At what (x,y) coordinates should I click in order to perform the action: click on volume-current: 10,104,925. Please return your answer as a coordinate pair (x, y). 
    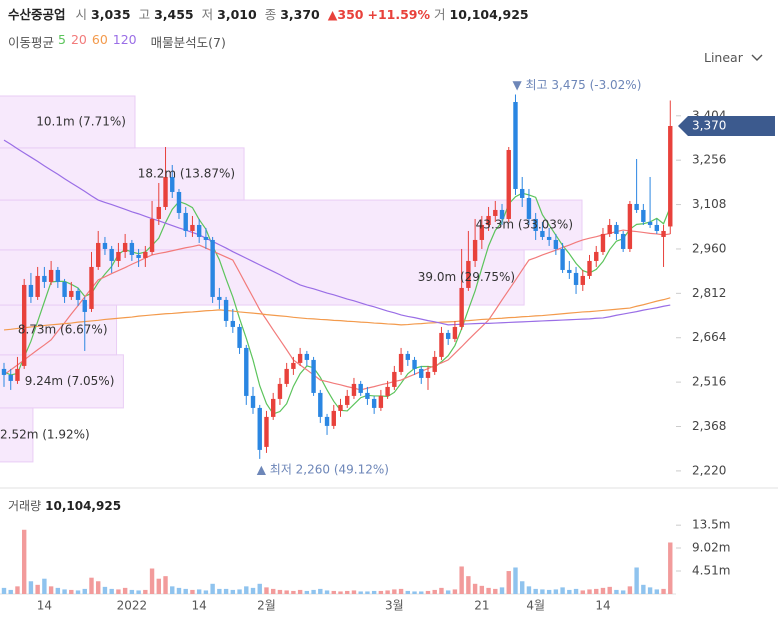
    Looking at the image, I should click on (83, 506).